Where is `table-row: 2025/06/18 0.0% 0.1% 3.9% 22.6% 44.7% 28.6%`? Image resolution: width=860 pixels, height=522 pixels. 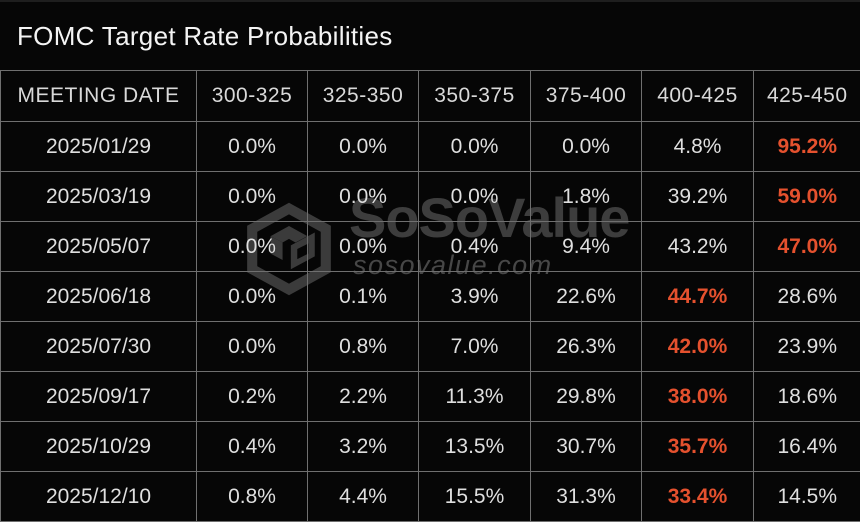
table-row: 2025/06/18 0.0% 0.1% 3.9% 22.6% 44.7% 28.6% is located at coordinates (430, 296).